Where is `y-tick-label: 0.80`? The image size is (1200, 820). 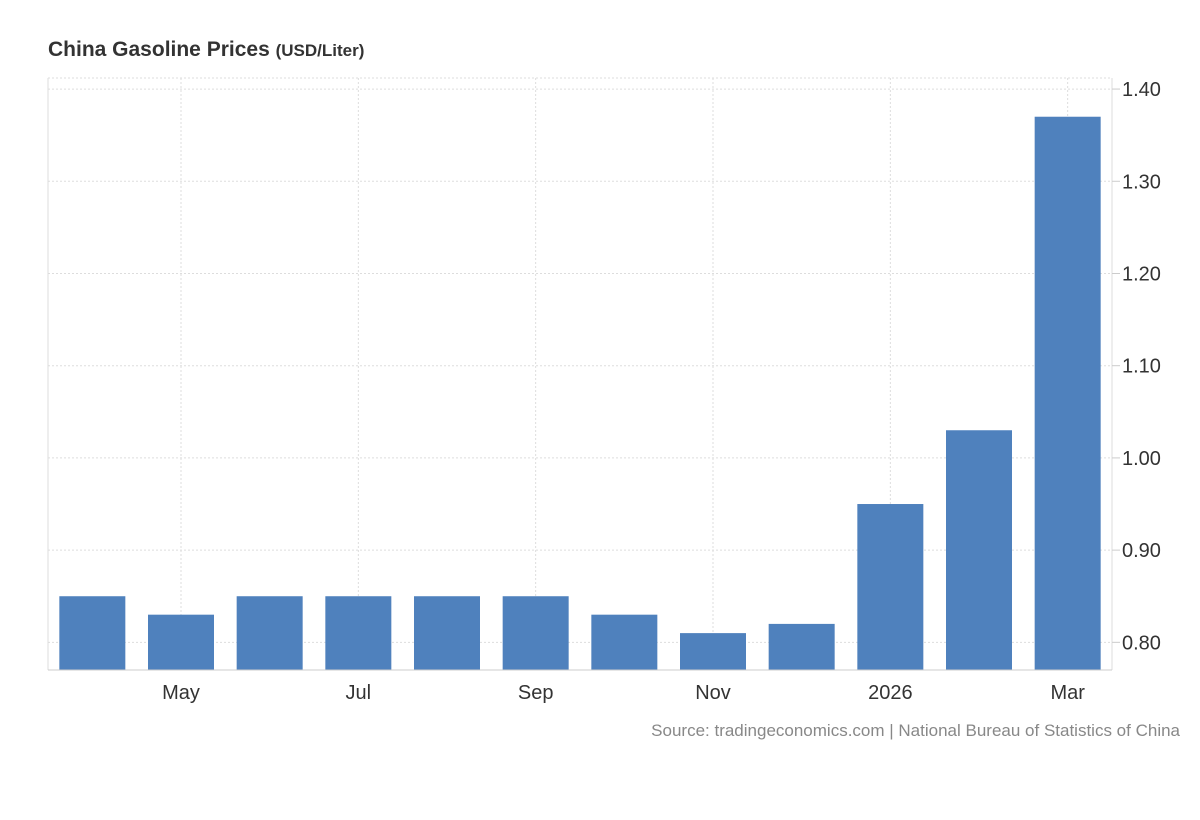 y-tick-label: 0.80 is located at coordinates (1141, 643).